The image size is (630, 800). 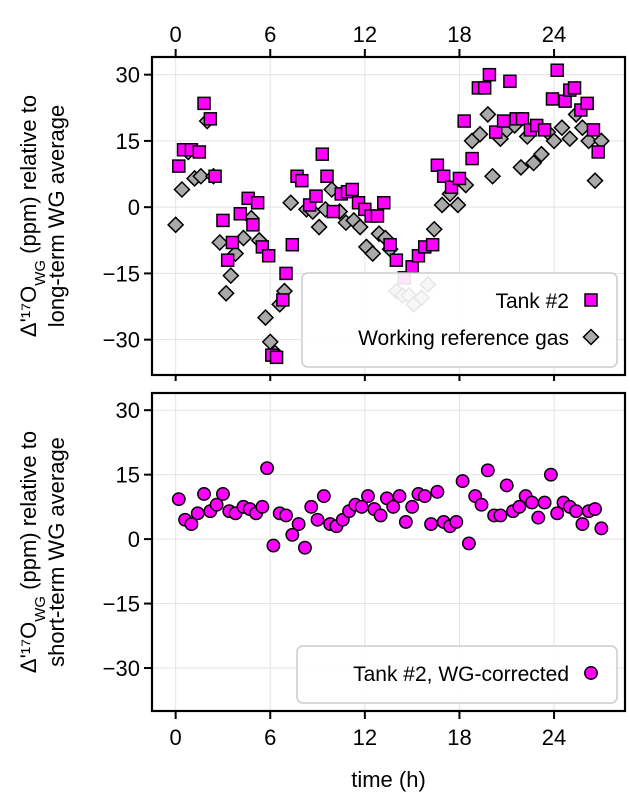 What do you see at coordinates (270, 737) in the screenshot?
I see `x-tick-label: 6` at bounding box center [270, 737].